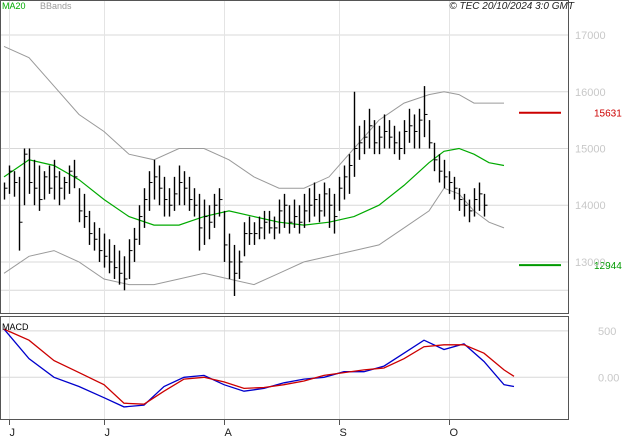  Describe the element at coordinates (229, 433) in the screenshot. I see `month-label: A` at that location.